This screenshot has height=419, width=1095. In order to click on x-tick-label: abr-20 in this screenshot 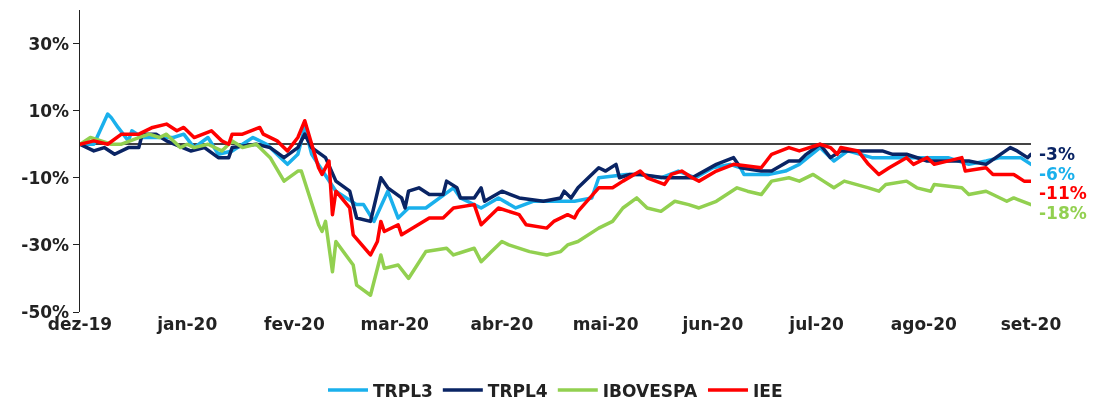, I will do `click(502, 324)`.